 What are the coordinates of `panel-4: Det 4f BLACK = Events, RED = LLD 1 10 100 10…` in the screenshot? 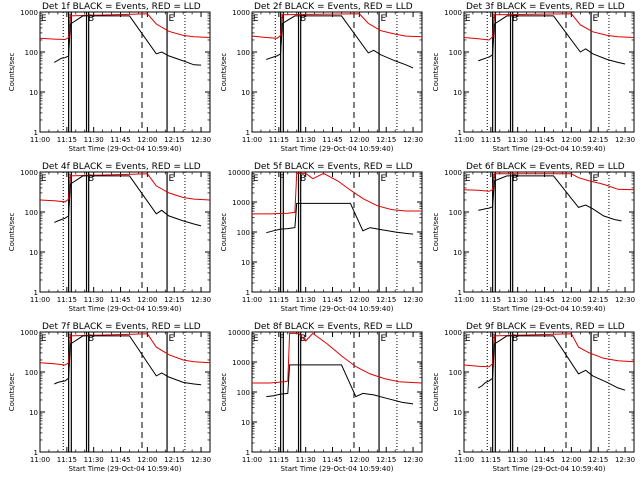 It's located at (109, 237).